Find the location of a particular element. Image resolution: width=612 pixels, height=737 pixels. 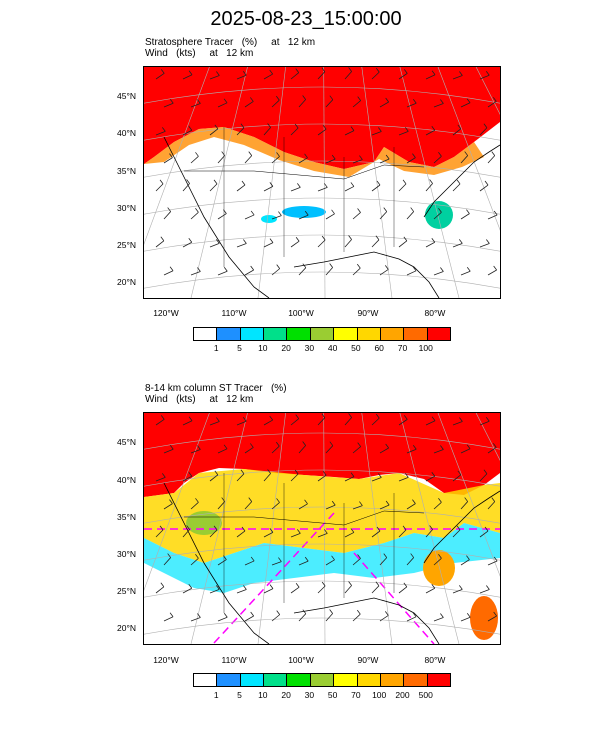

lat-label: 35°N is located at coordinates (126, 171).